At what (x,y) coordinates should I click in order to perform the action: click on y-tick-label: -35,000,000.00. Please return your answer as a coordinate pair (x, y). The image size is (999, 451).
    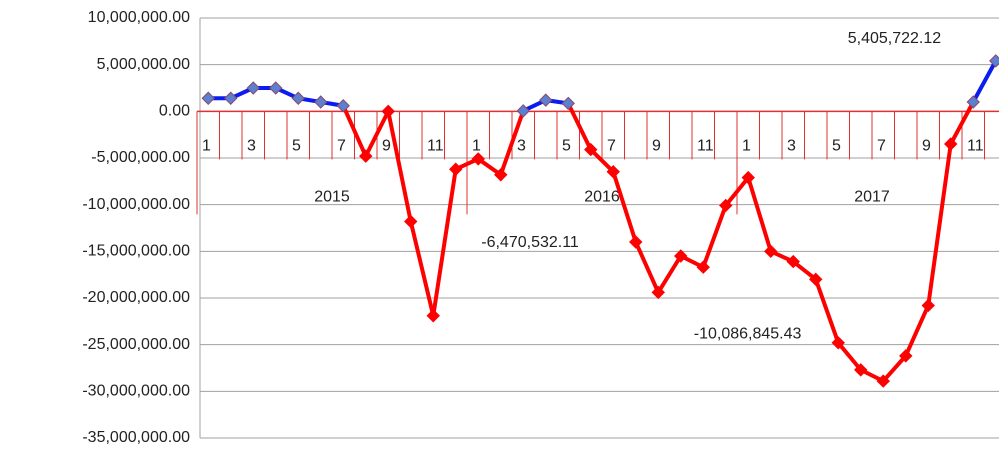
    Looking at the image, I should click on (136, 437).